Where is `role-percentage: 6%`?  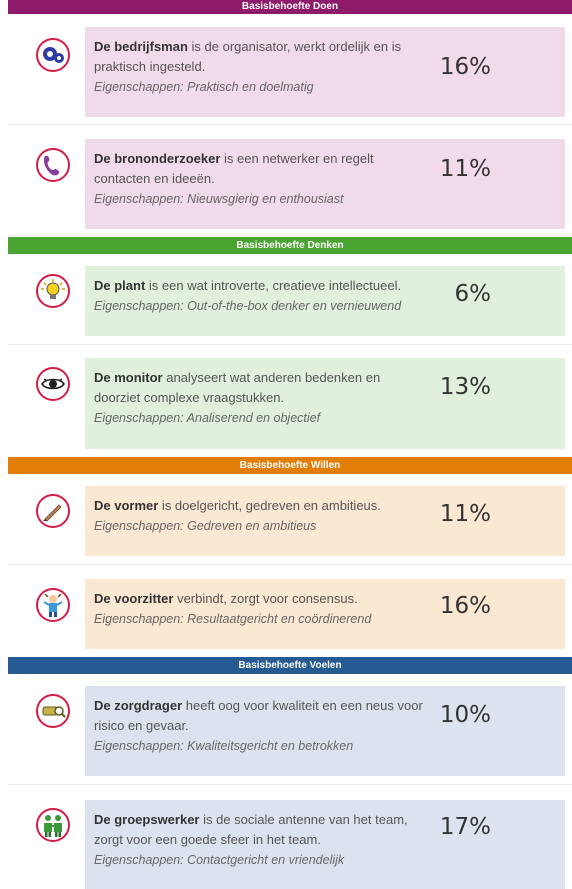
role-percentage: 6% is located at coordinates (473, 294).